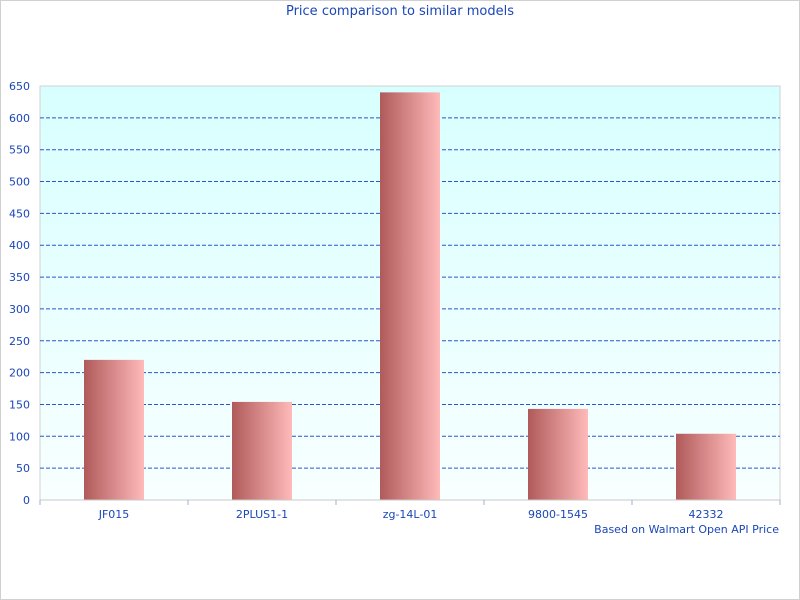  Describe the element at coordinates (19, 150) in the screenshot. I see `y-tick-label: 550` at that location.